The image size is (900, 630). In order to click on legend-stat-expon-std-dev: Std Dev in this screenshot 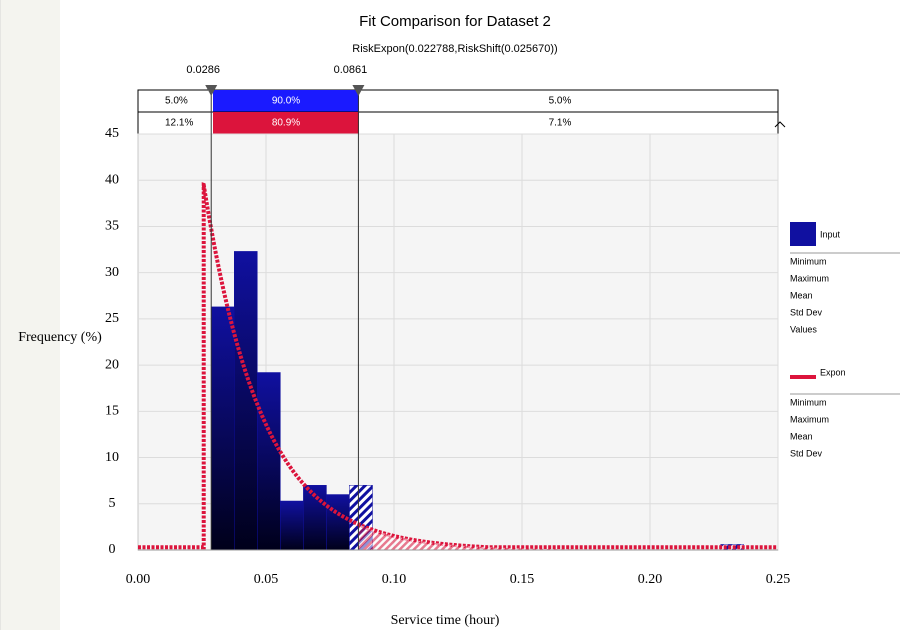, I will do `click(806, 453)`.